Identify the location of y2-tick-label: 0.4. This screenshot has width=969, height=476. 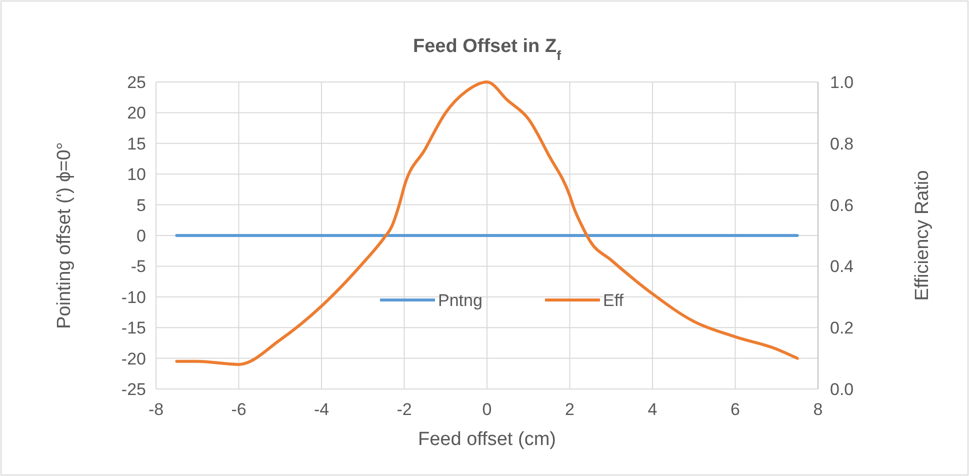
(842, 266).